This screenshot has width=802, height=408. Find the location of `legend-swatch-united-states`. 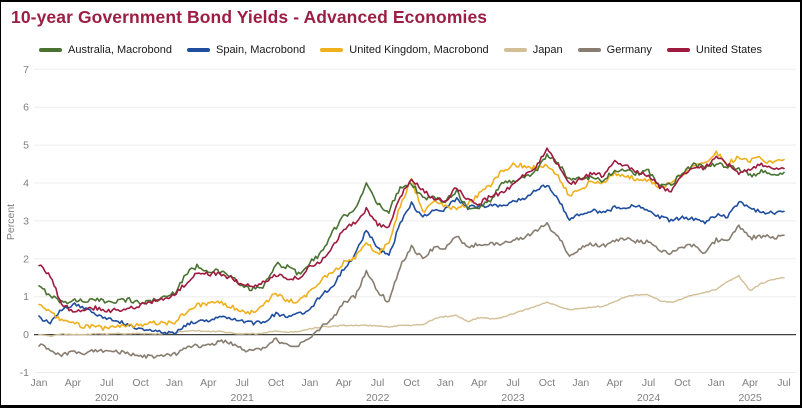

legend-swatch-united-states is located at coordinates (678, 50).